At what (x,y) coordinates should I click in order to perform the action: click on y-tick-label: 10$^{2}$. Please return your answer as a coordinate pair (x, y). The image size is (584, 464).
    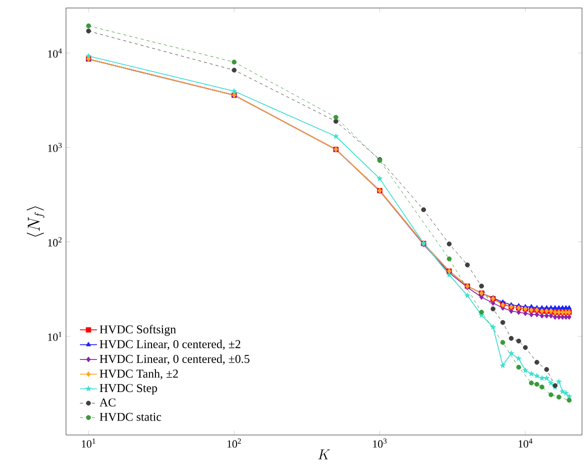
    Looking at the image, I should click on (55, 241).